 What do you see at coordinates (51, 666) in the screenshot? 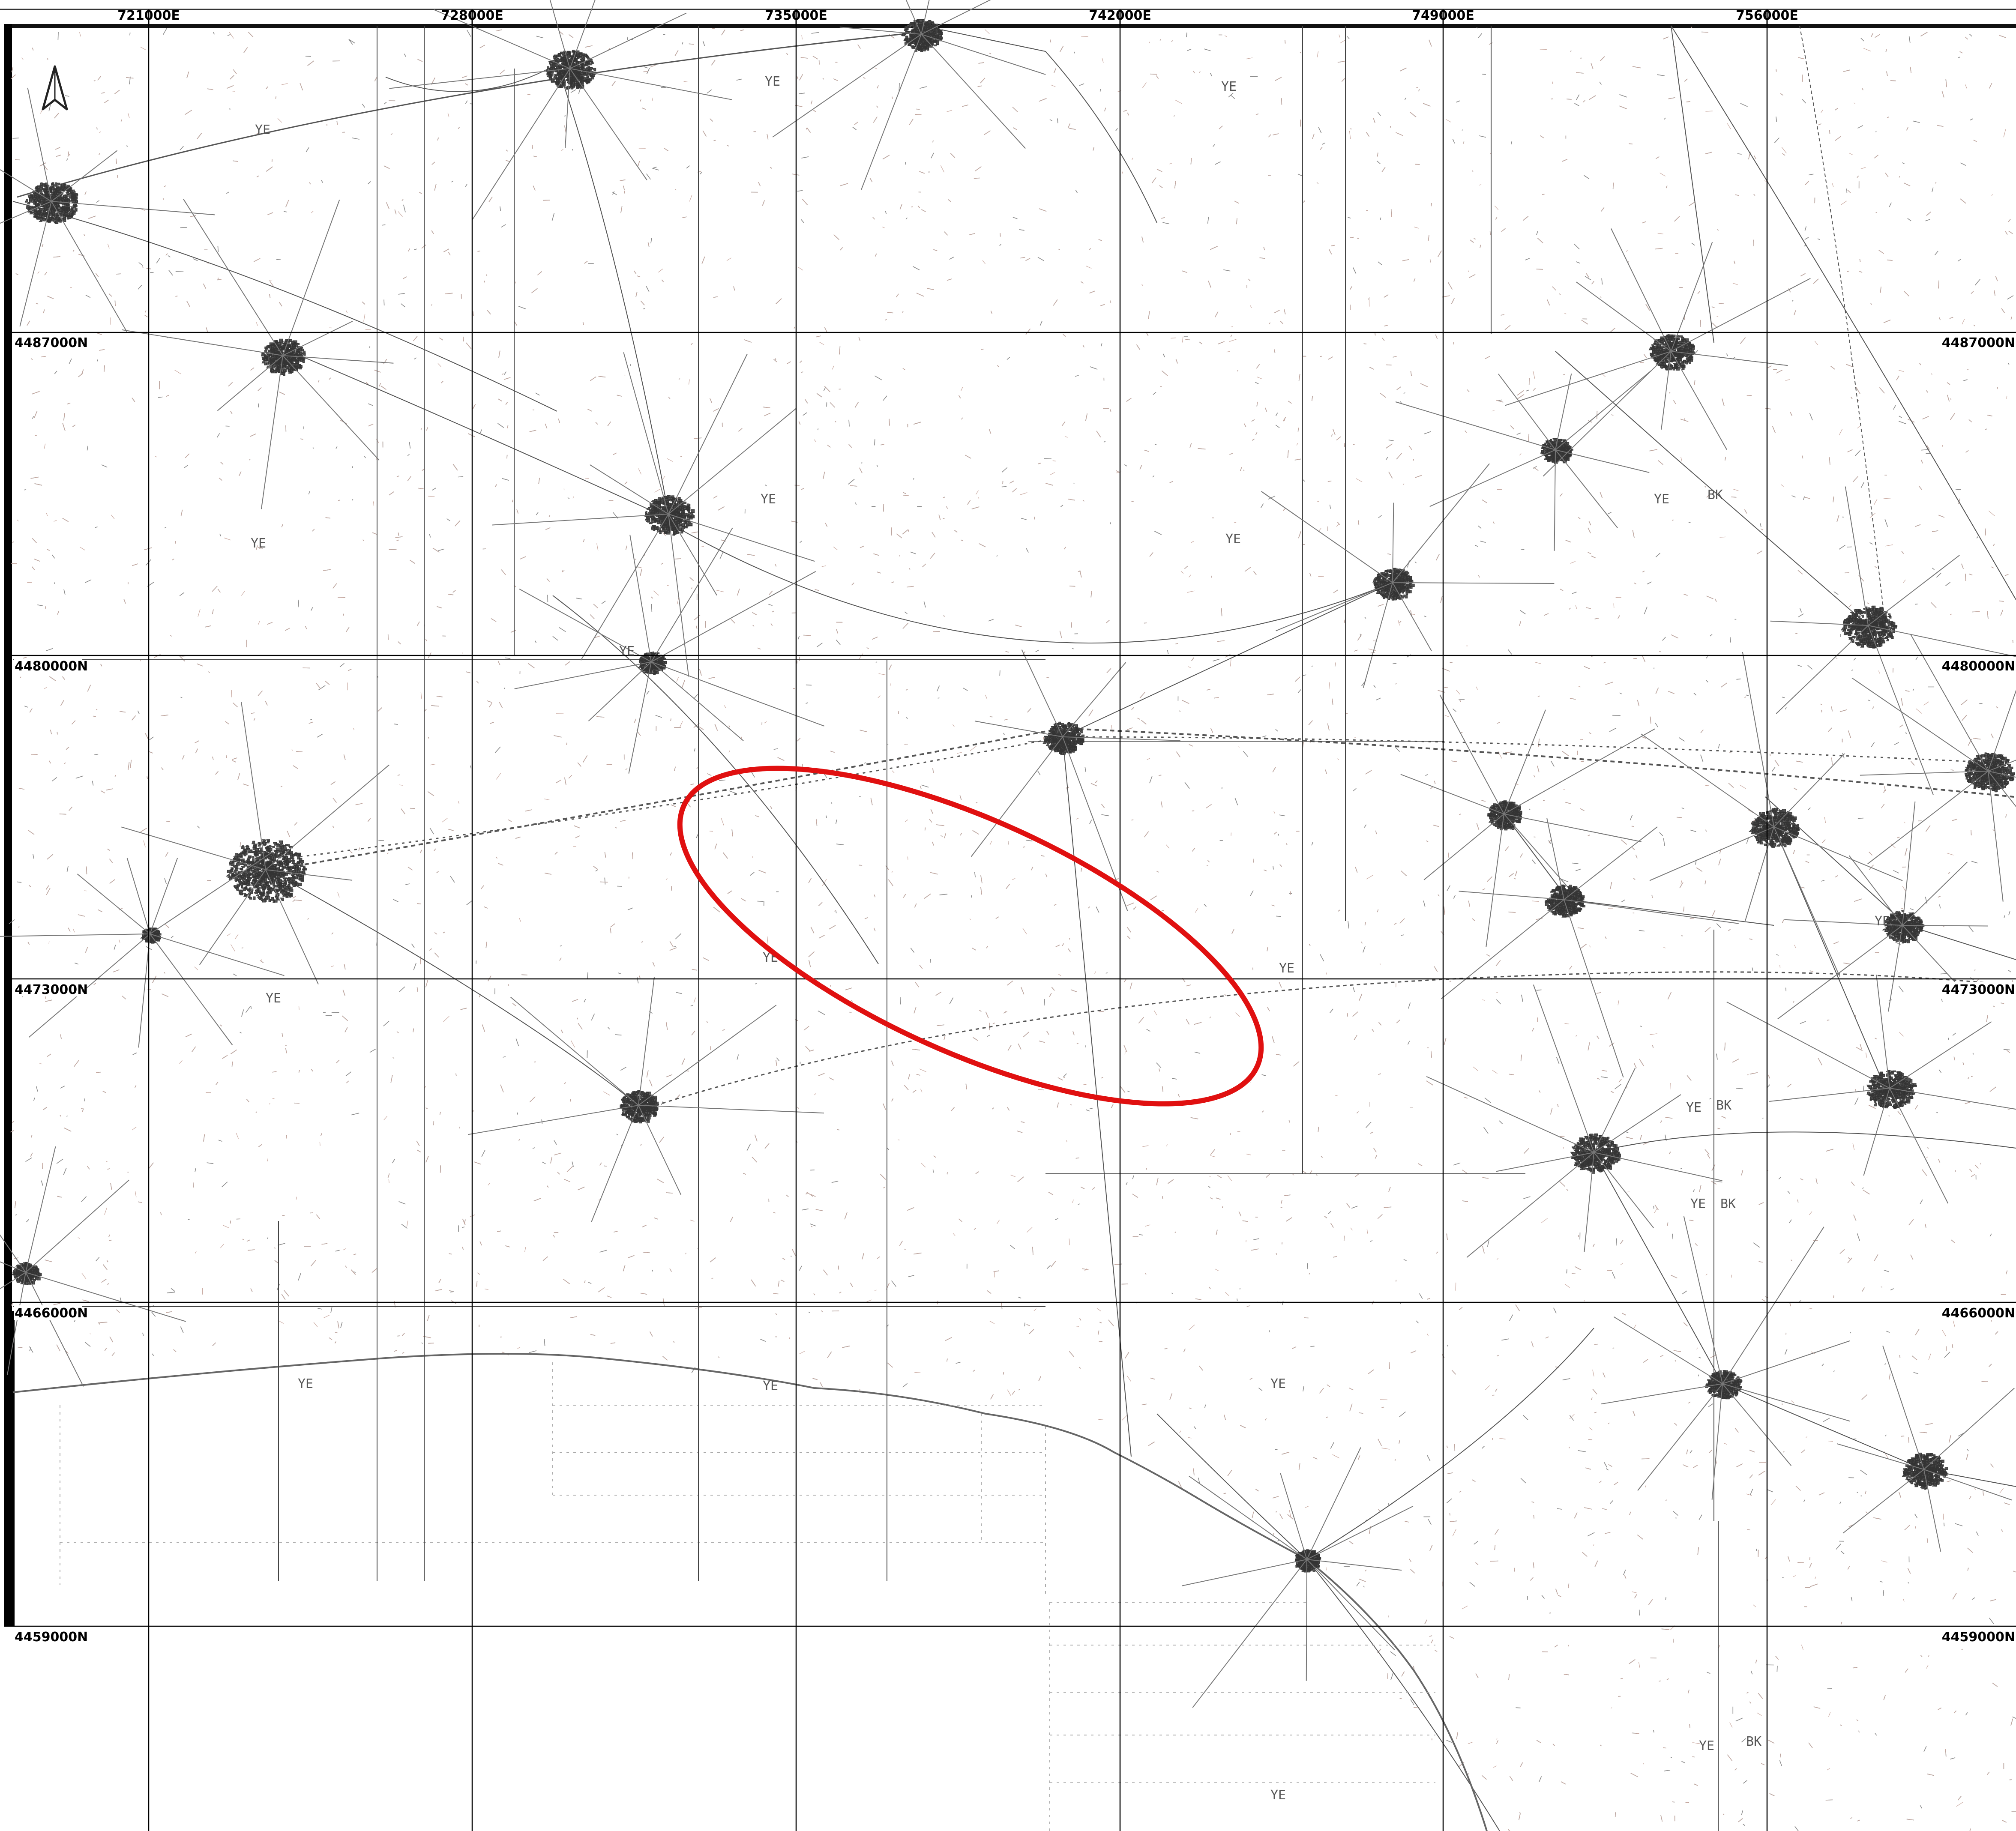
I see `northing-label-left: 4480000N` at bounding box center [51, 666].